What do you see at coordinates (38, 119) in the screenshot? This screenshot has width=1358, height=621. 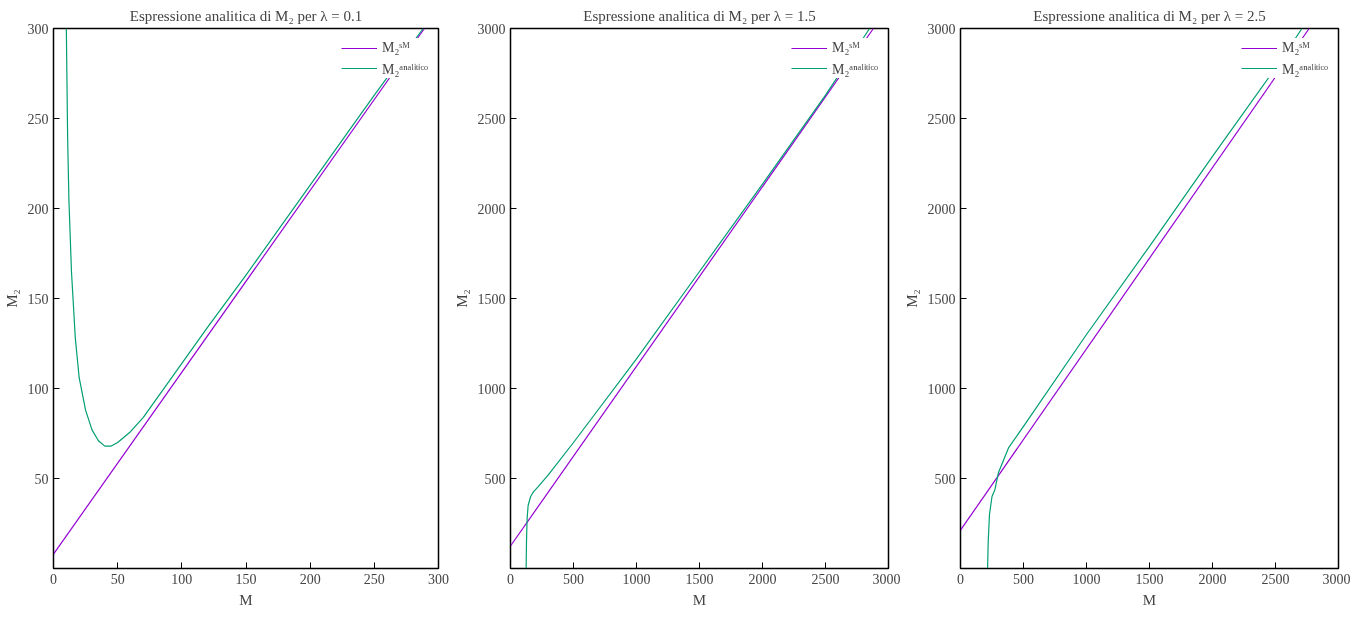 I see `y-tick-label: 250` at bounding box center [38, 119].